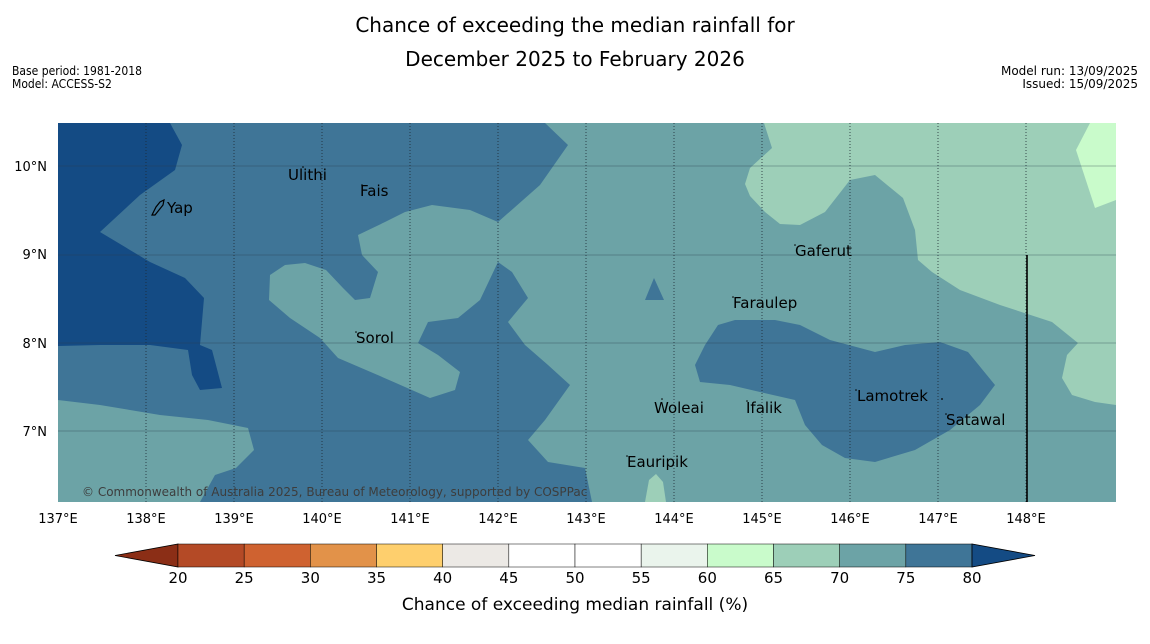 Image resolution: width=1150 pixels, height=644 pixels. I want to click on colorbar-tick-label: 30, so click(310, 578).